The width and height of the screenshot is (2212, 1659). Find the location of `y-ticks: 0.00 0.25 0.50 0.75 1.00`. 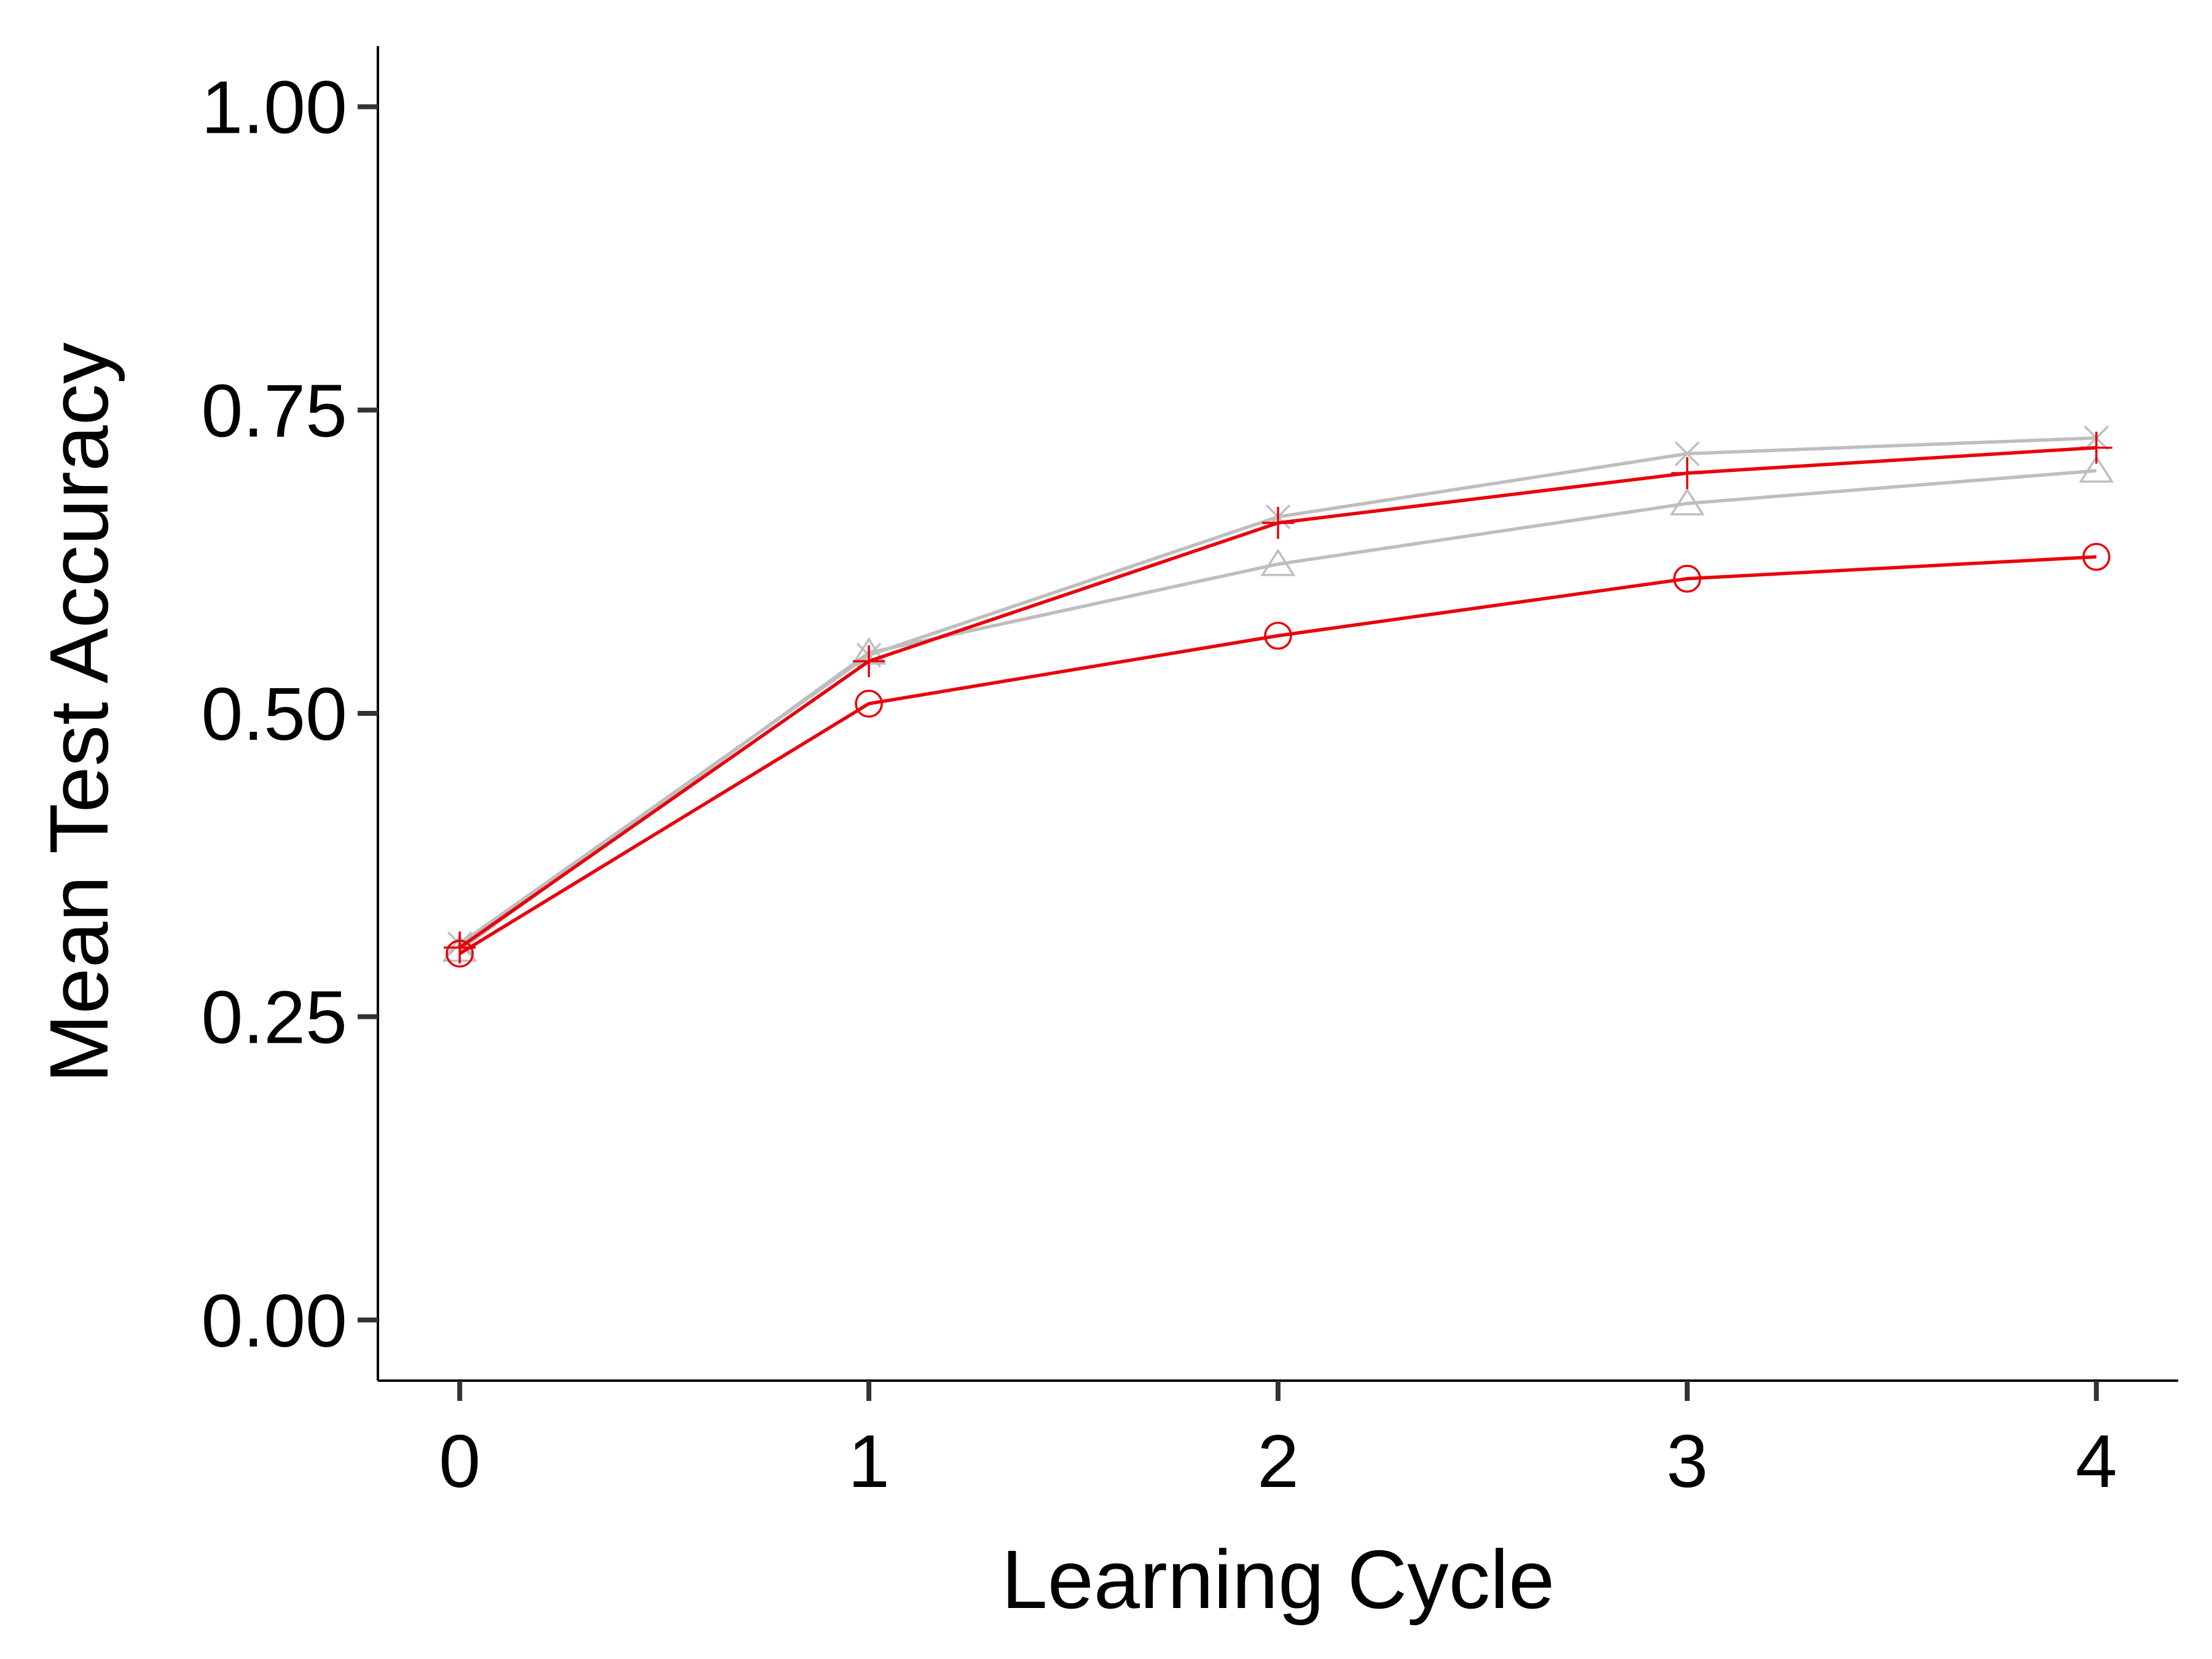

y-ticks: 0.00 0.25 0.50 0.75 1.00 is located at coordinates (290, 714).